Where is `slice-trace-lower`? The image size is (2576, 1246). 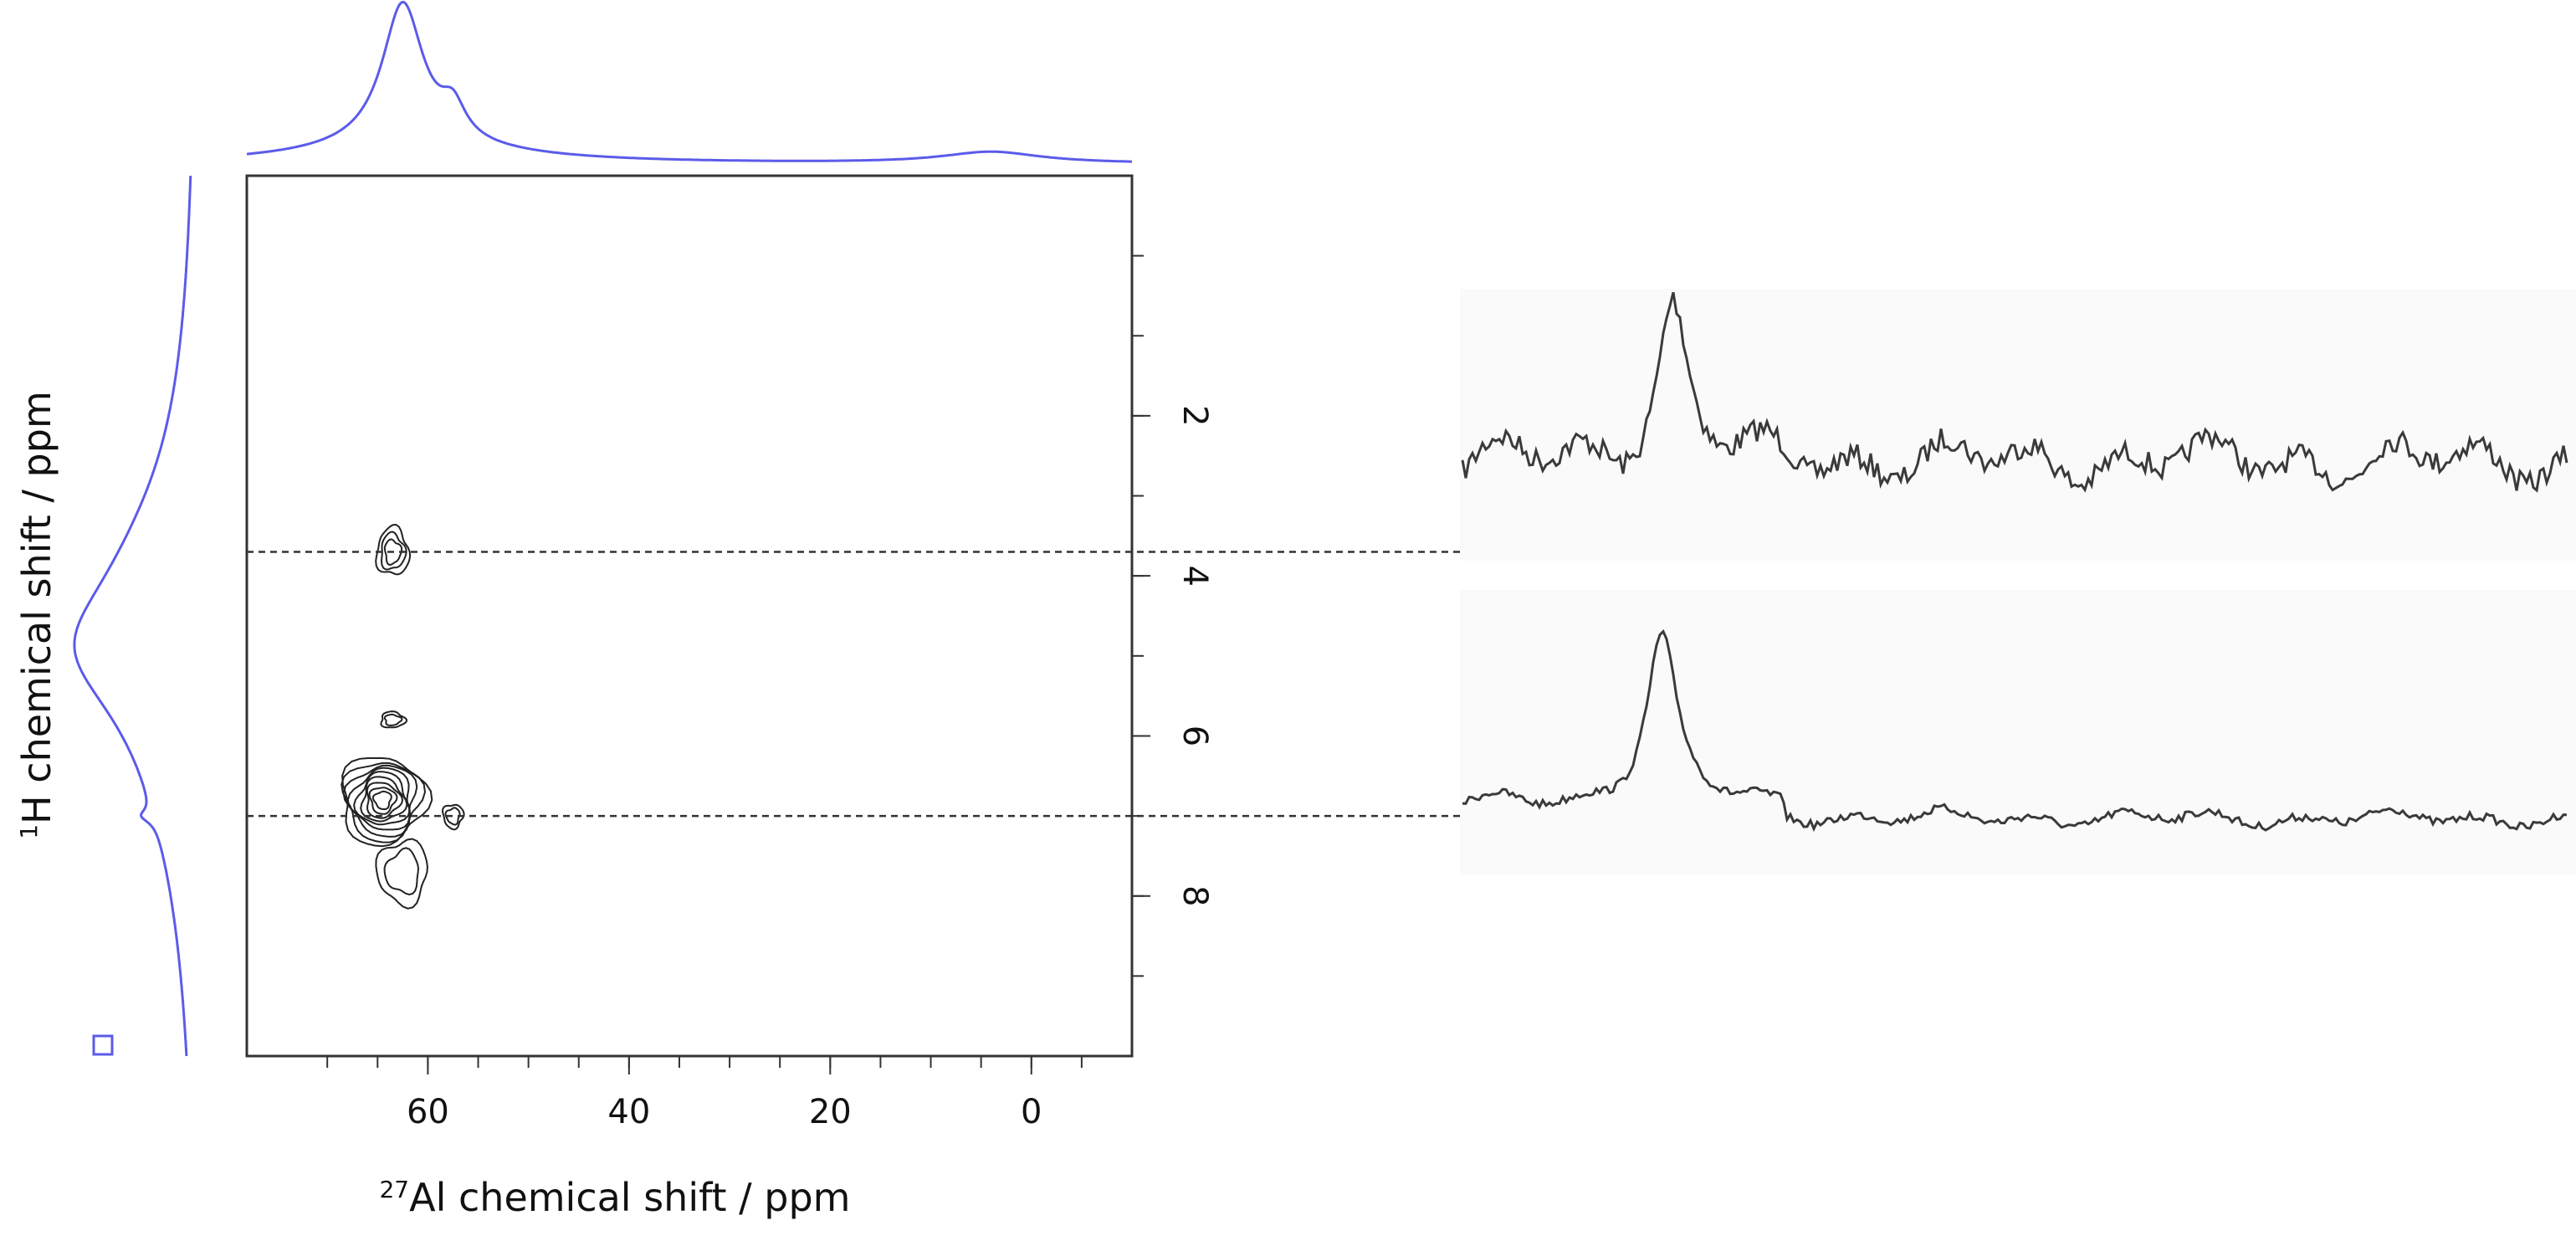
slice-trace-lower is located at coordinates (2015, 731).